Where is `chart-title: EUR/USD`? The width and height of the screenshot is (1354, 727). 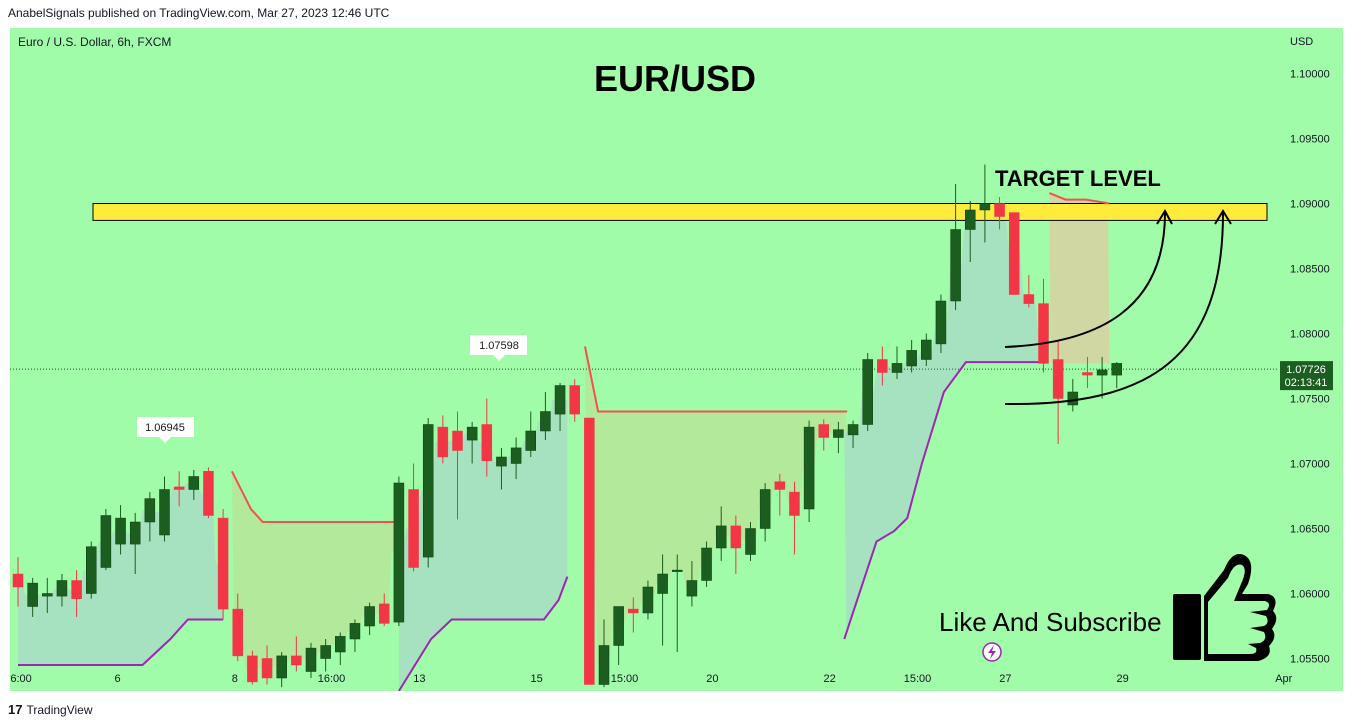
chart-title: EUR/USD is located at coordinates (675, 78).